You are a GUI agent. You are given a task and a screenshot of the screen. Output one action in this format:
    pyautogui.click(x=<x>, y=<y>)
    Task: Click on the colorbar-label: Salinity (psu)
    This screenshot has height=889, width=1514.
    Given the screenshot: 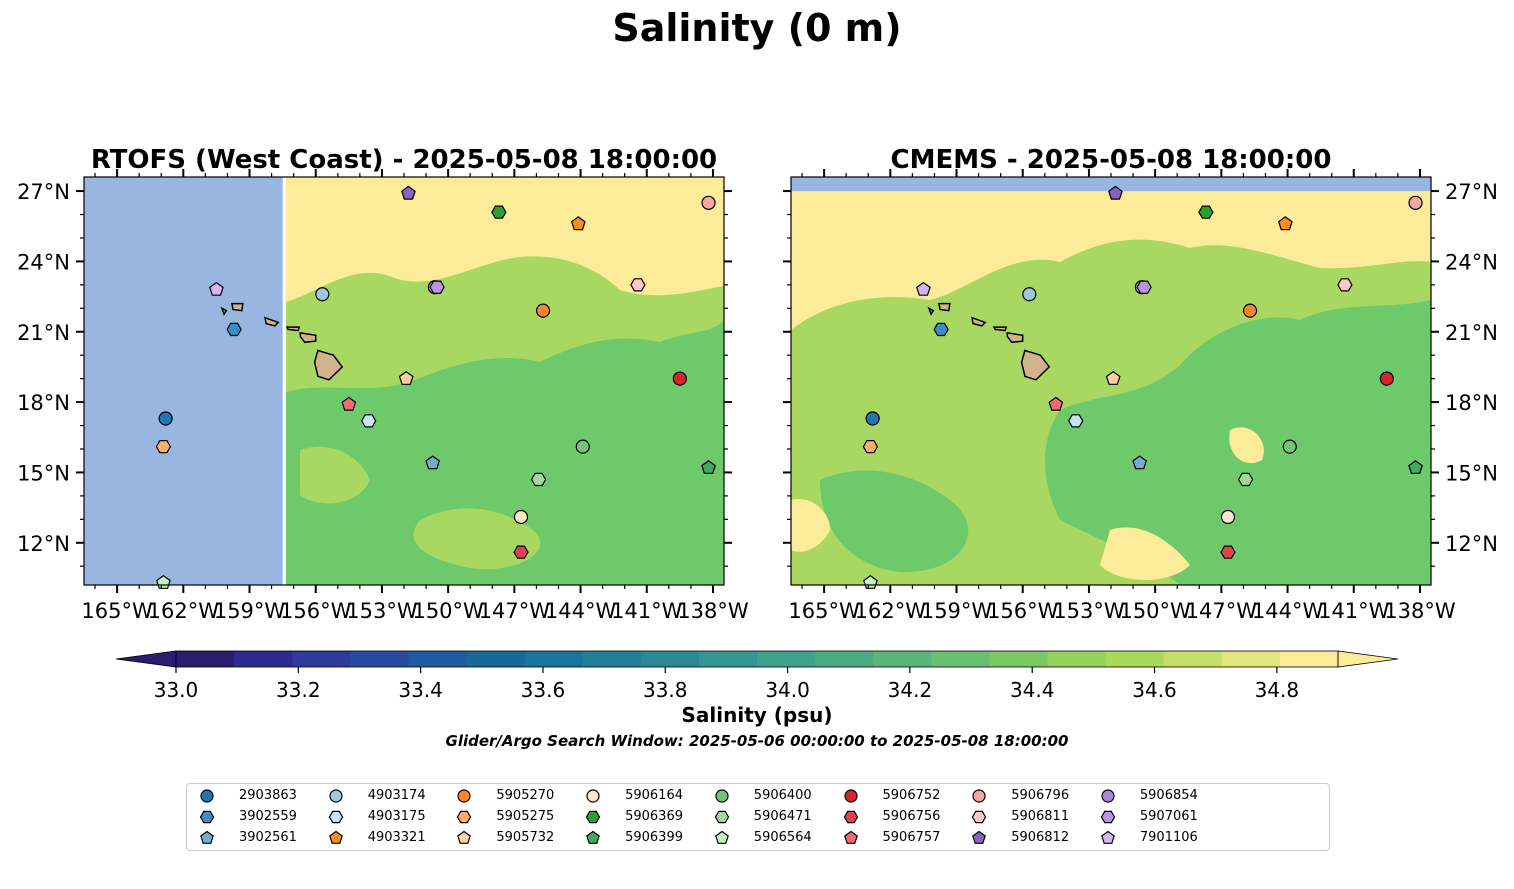 What is the action you would take?
    pyautogui.click(x=757, y=715)
    